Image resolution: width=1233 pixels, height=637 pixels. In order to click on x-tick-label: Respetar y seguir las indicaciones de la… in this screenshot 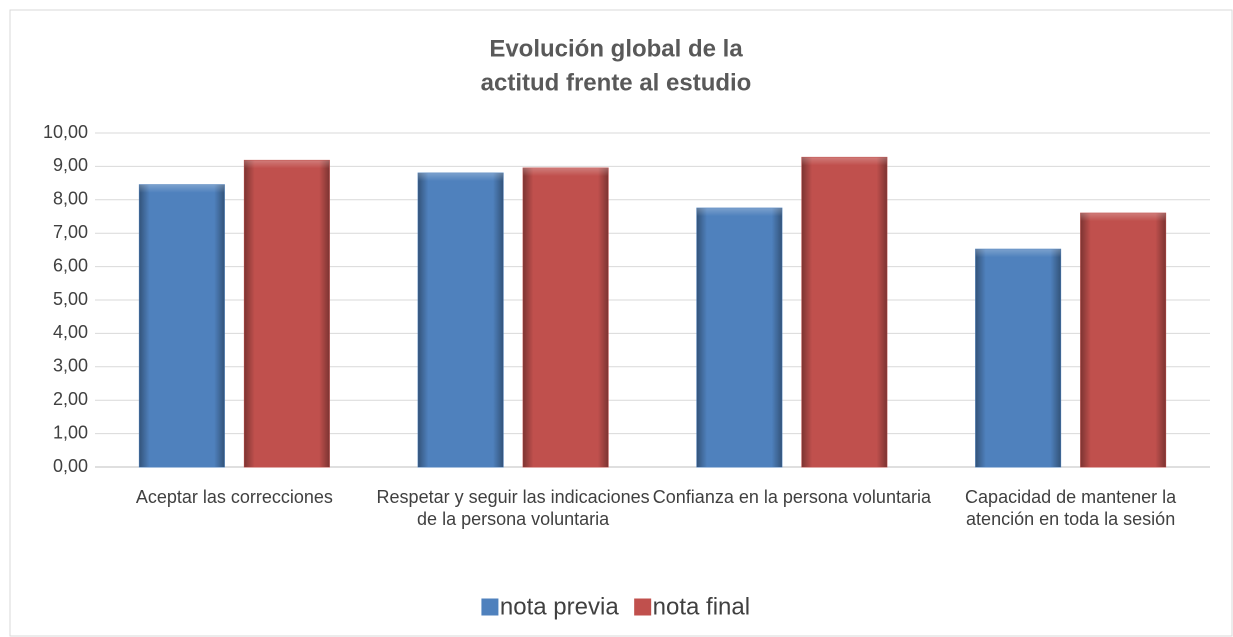, I will do `click(513, 508)`.